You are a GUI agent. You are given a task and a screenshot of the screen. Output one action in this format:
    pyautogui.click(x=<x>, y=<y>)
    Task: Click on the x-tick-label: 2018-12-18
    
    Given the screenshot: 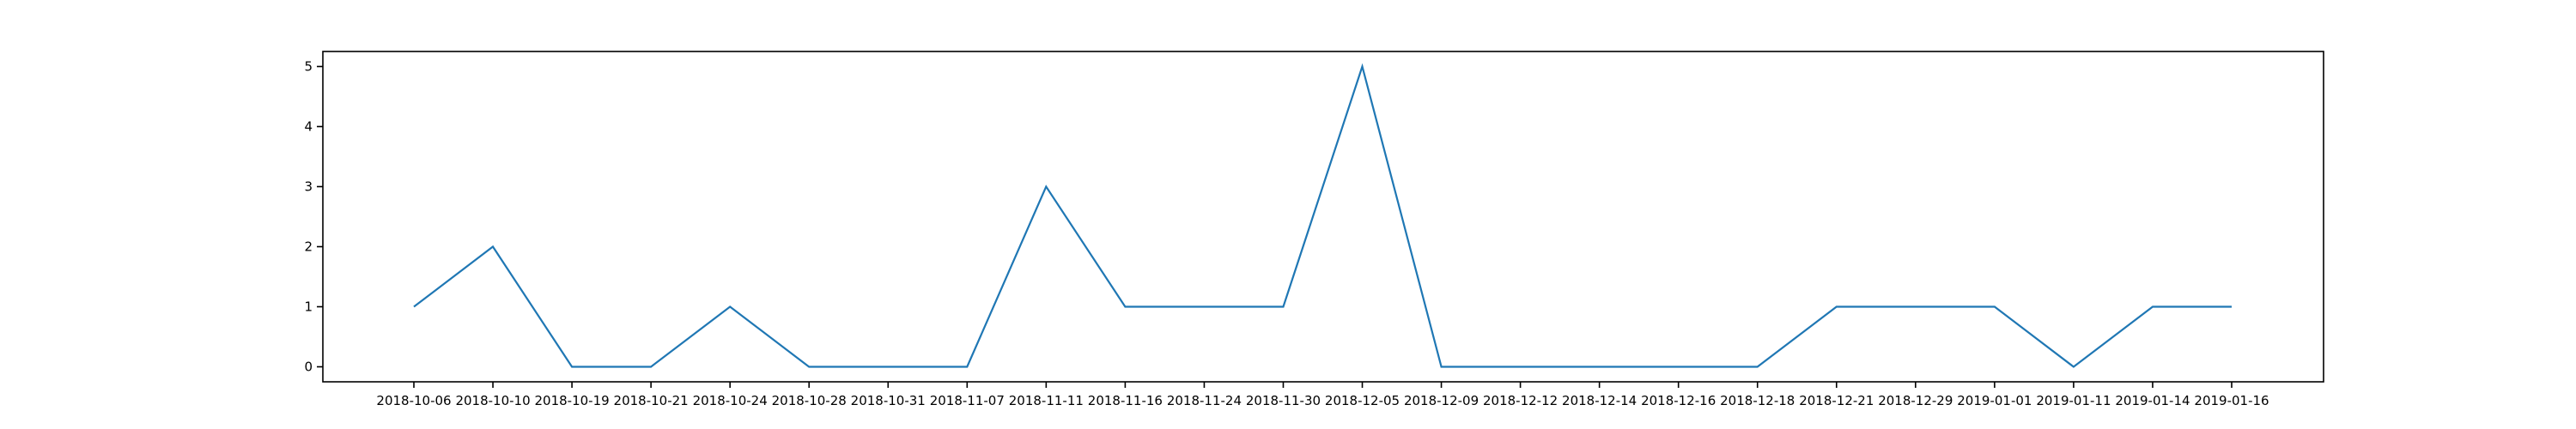 What is the action you would take?
    pyautogui.click(x=1758, y=400)
    